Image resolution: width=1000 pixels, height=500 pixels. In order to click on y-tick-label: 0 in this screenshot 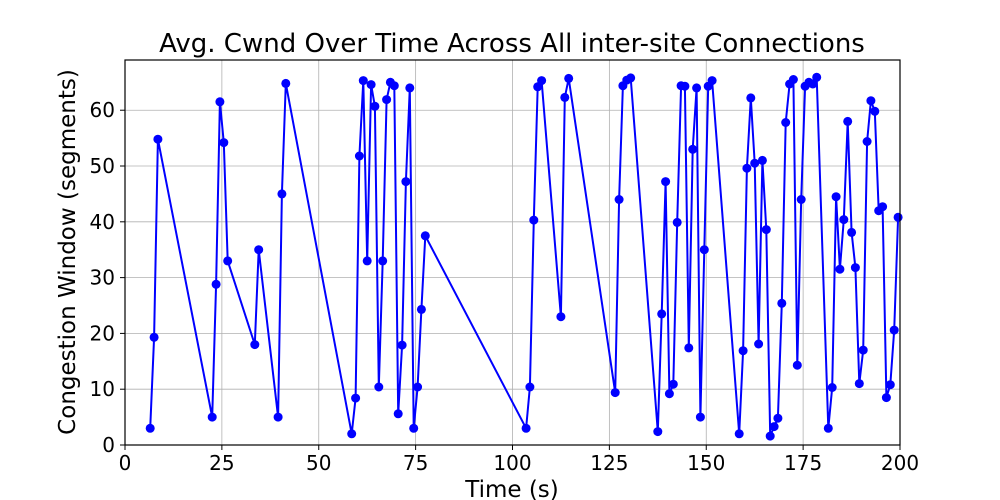, I will do `click(108, 445)`.